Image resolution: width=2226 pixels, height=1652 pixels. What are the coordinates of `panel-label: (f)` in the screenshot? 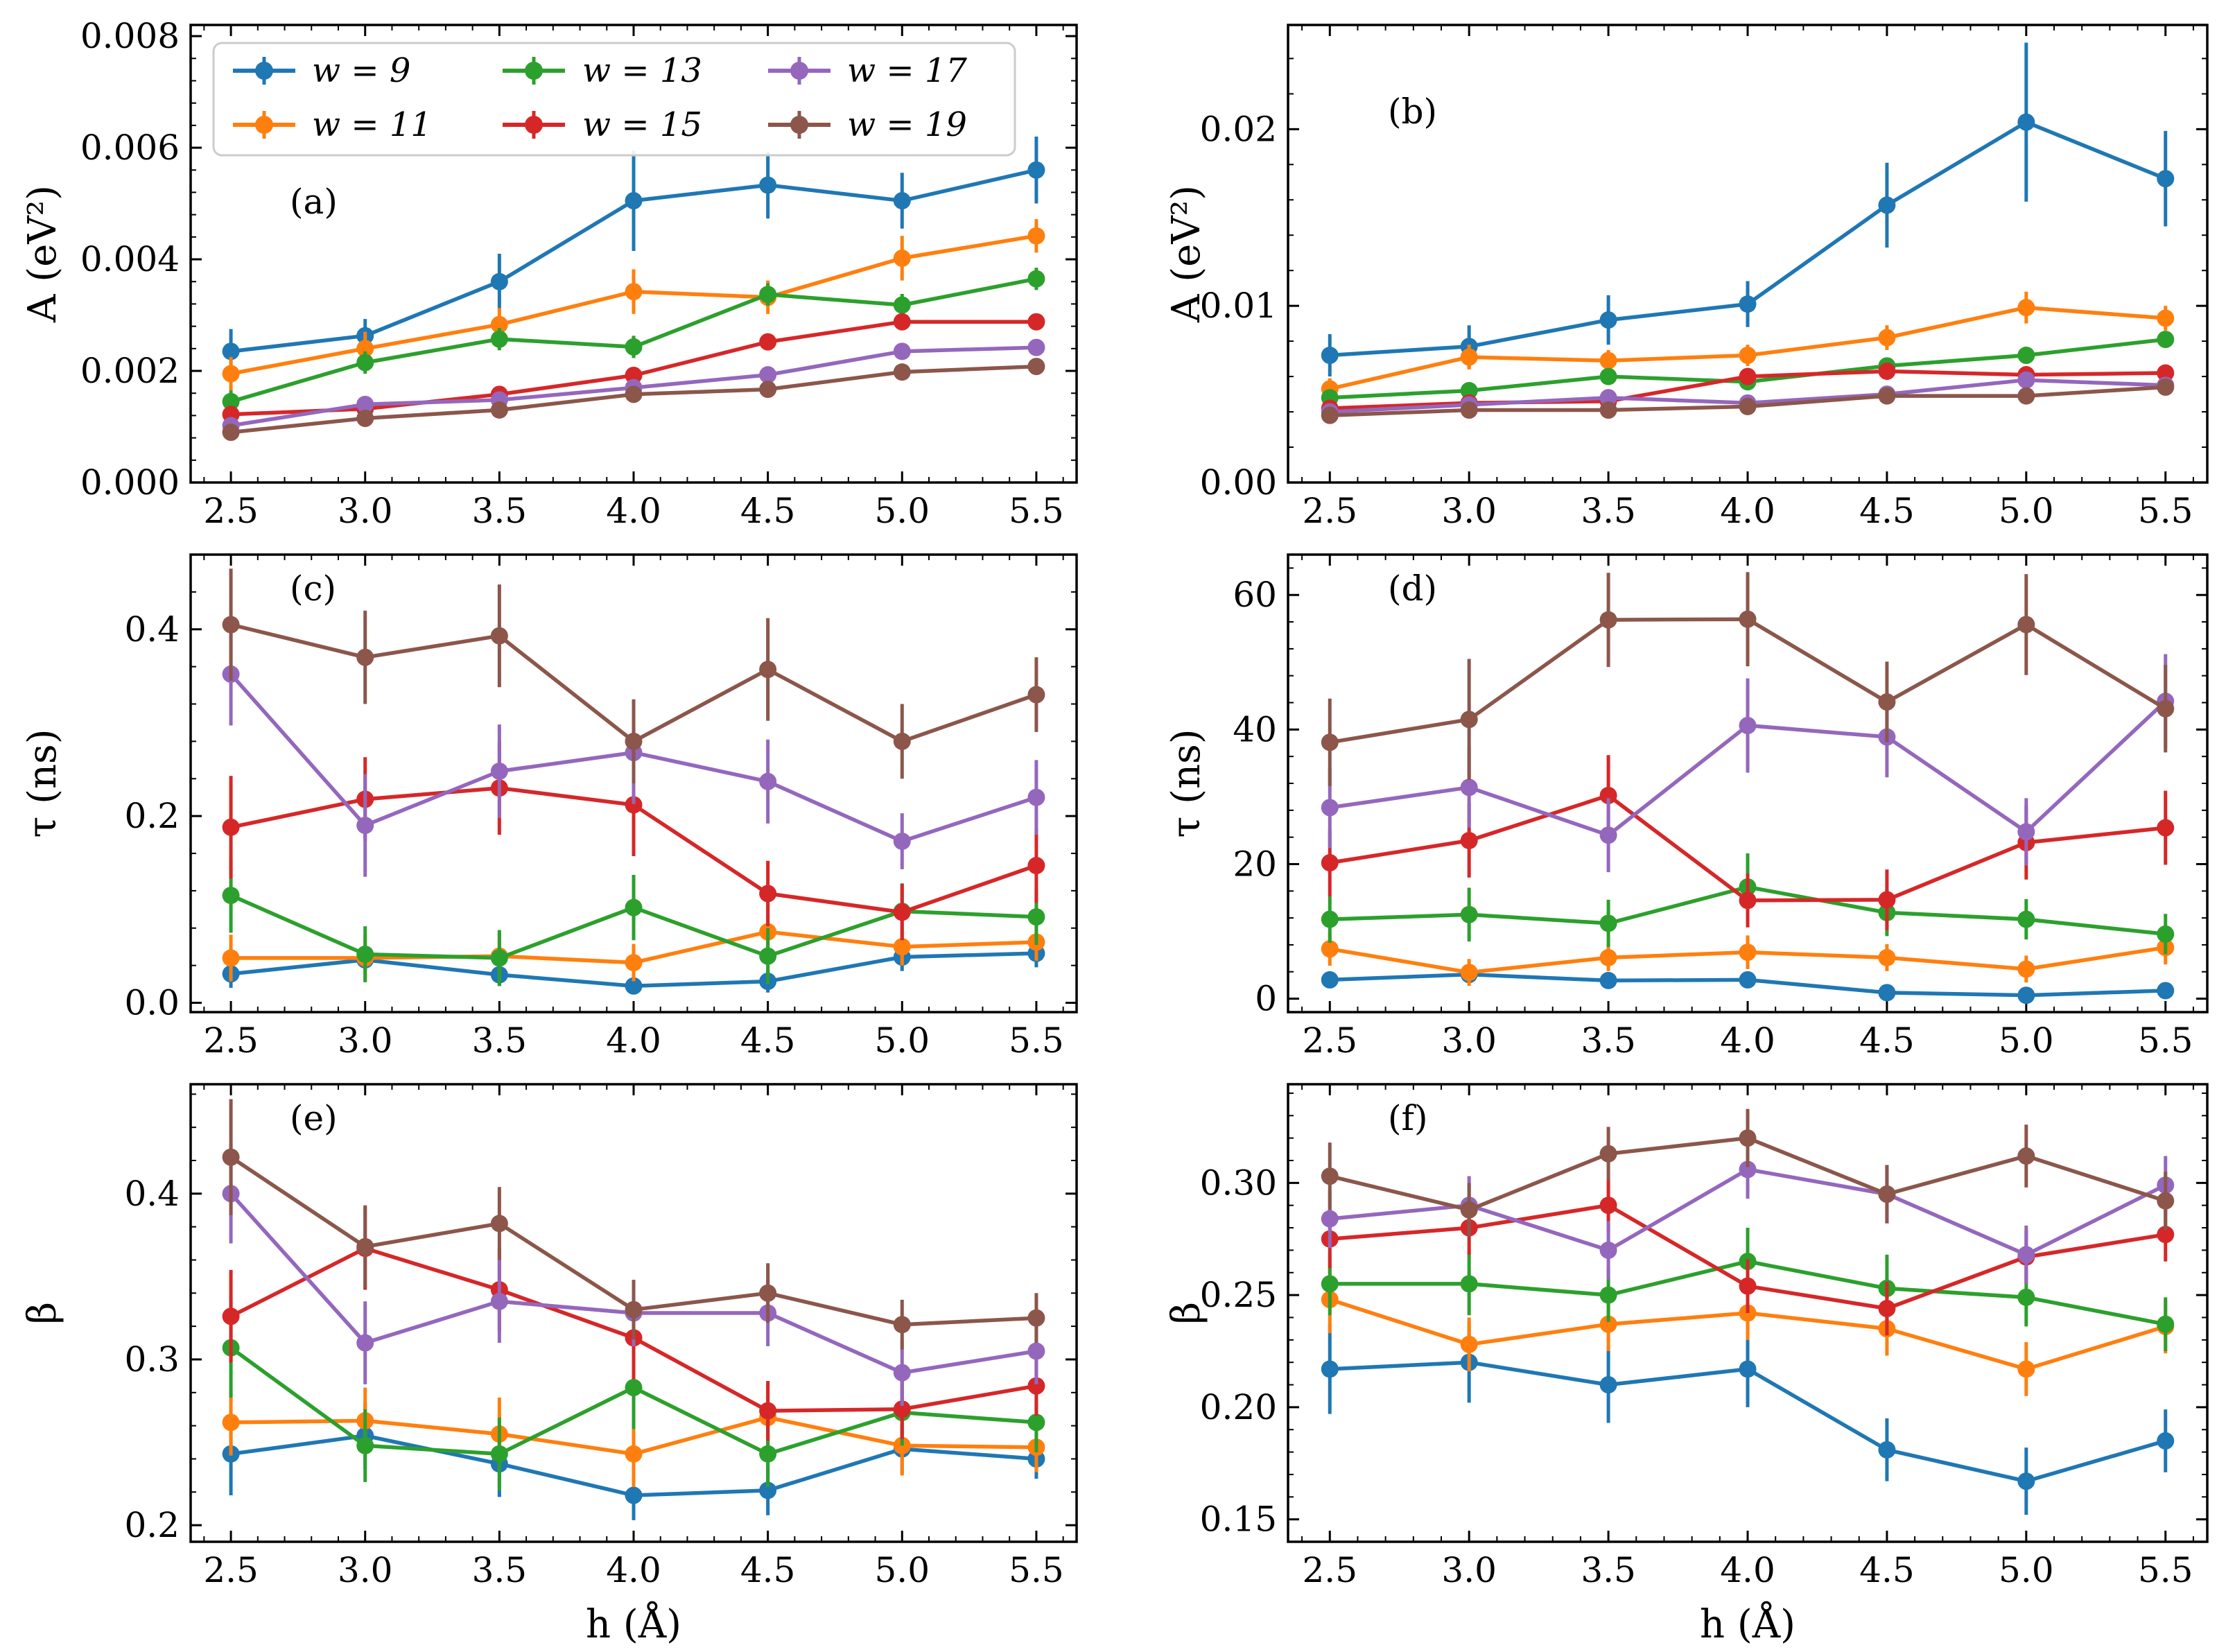 It's located at (1408, 1118).